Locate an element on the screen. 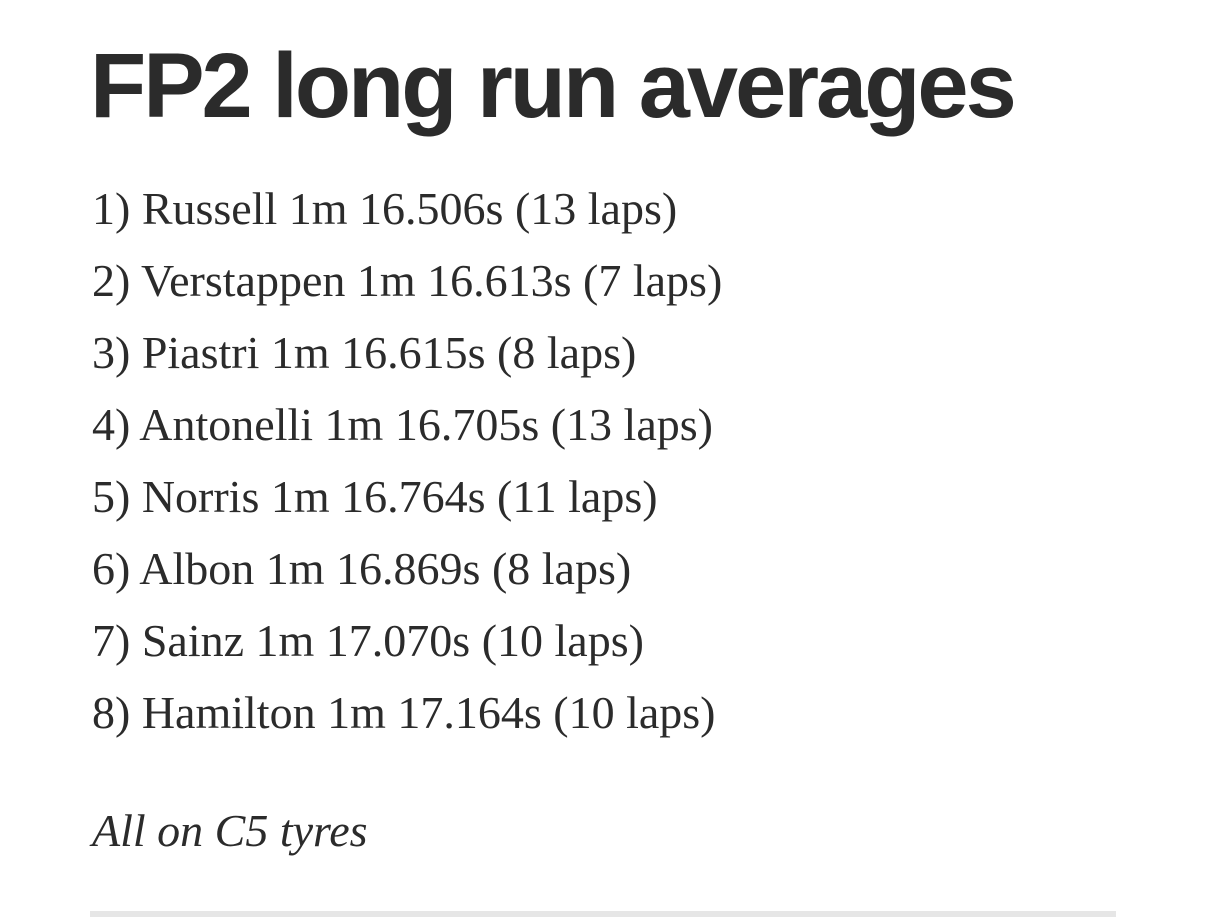 The image size is (1206, 917). divider is located at coordinates (603, 914).